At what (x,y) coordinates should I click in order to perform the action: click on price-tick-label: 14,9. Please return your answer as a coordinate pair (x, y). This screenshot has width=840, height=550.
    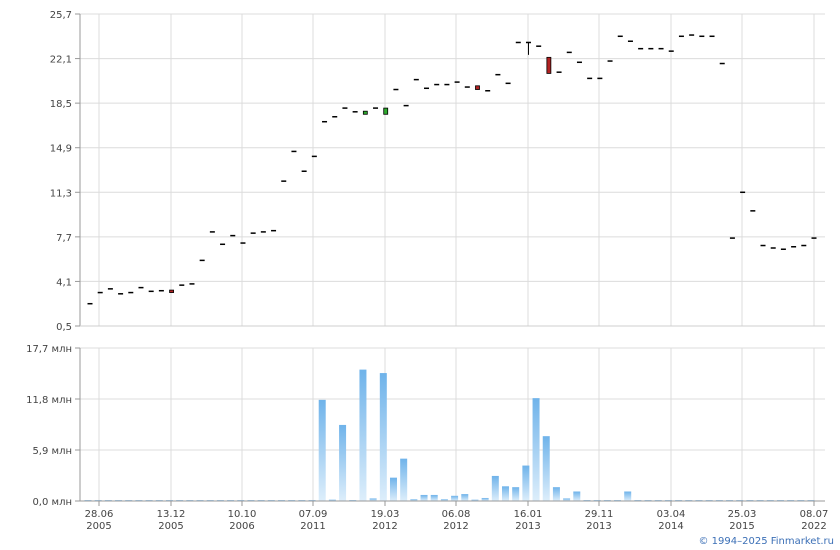
    Looking at the image, I should click on (61, 149).